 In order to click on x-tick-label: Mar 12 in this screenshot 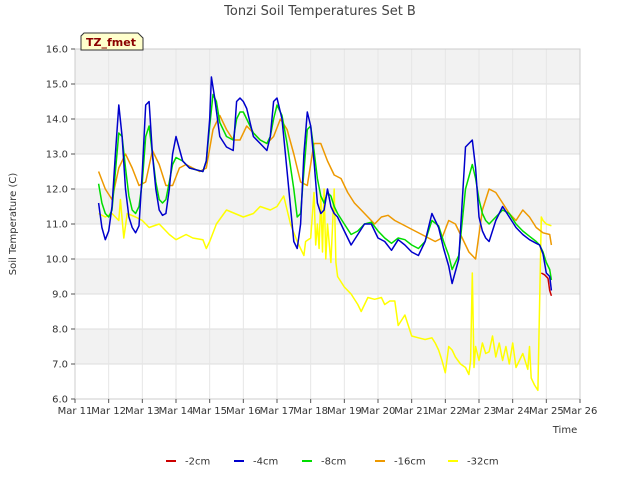, I will do `click(108, 411)`.